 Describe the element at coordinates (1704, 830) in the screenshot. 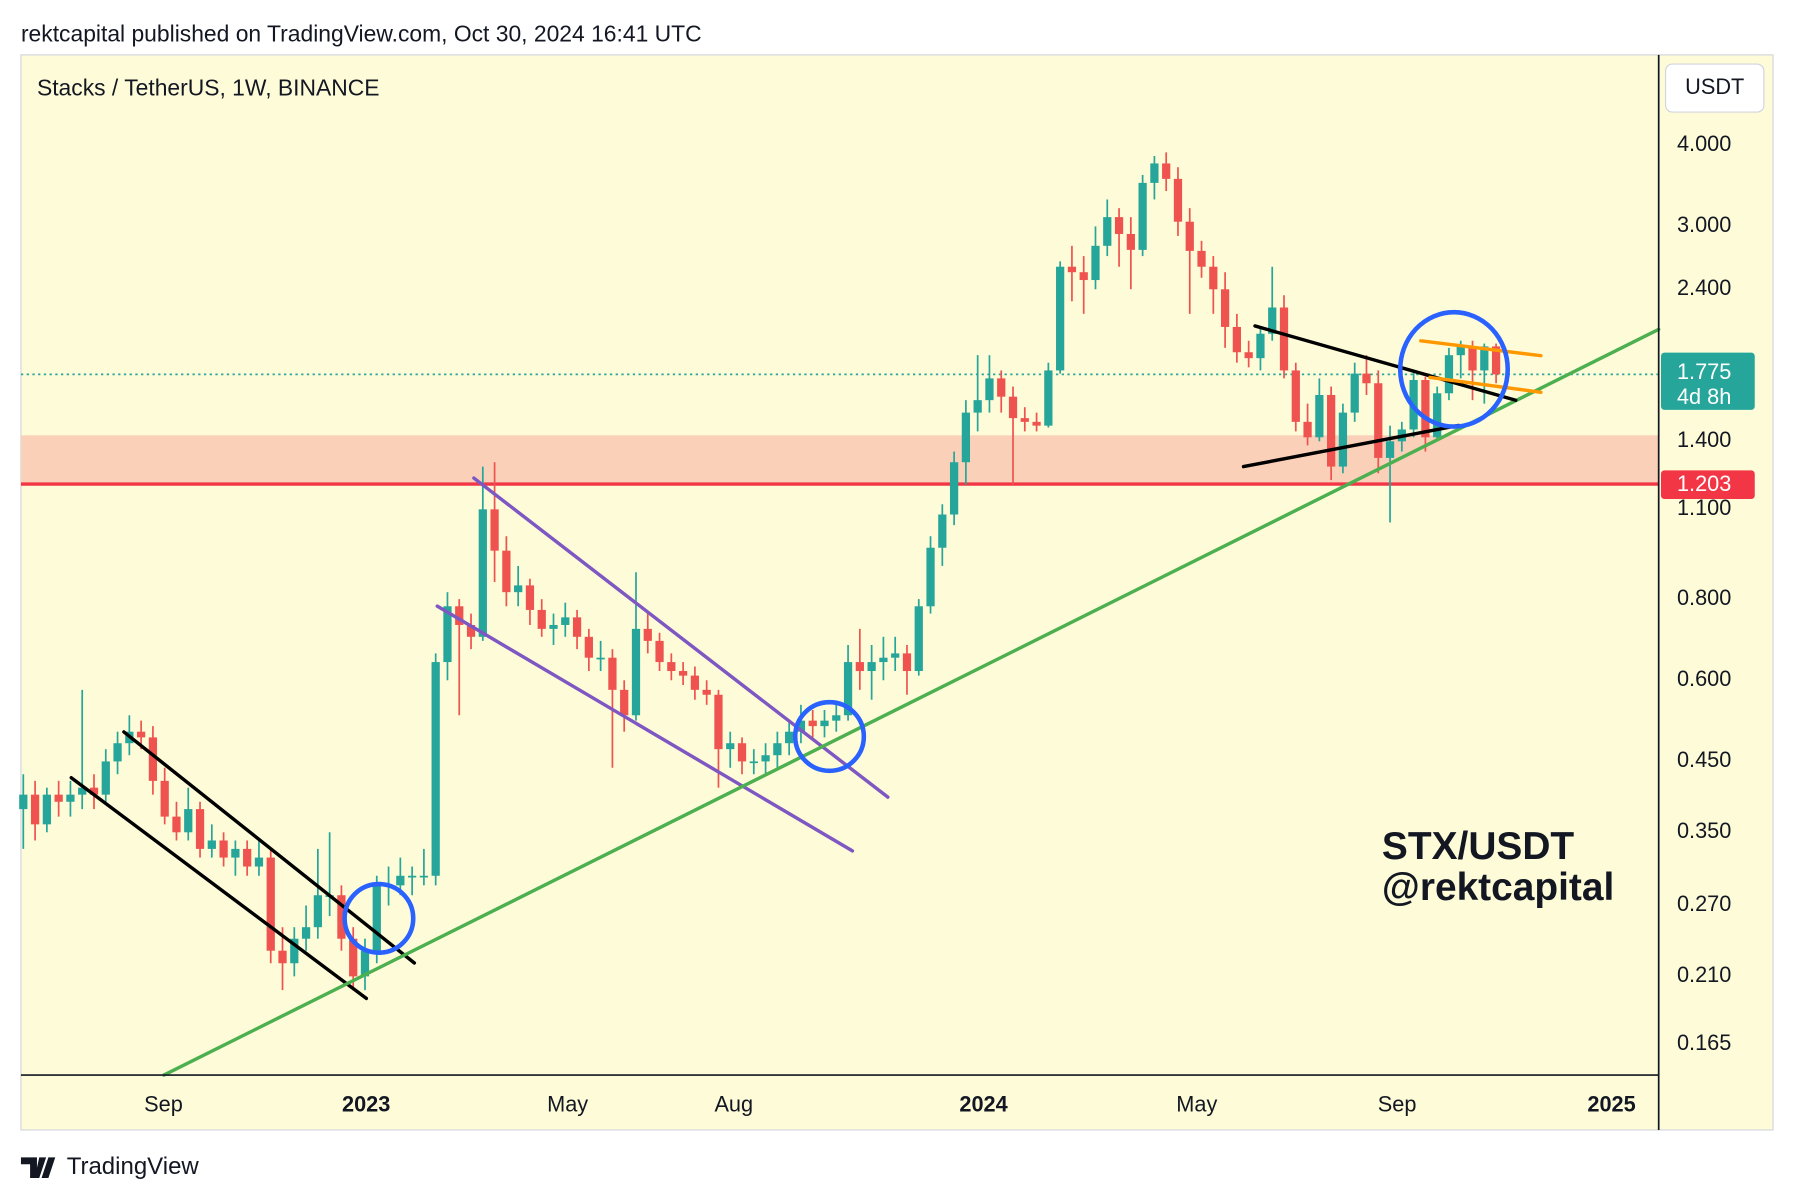

I see `y-tick-label: 0.350` at that location.